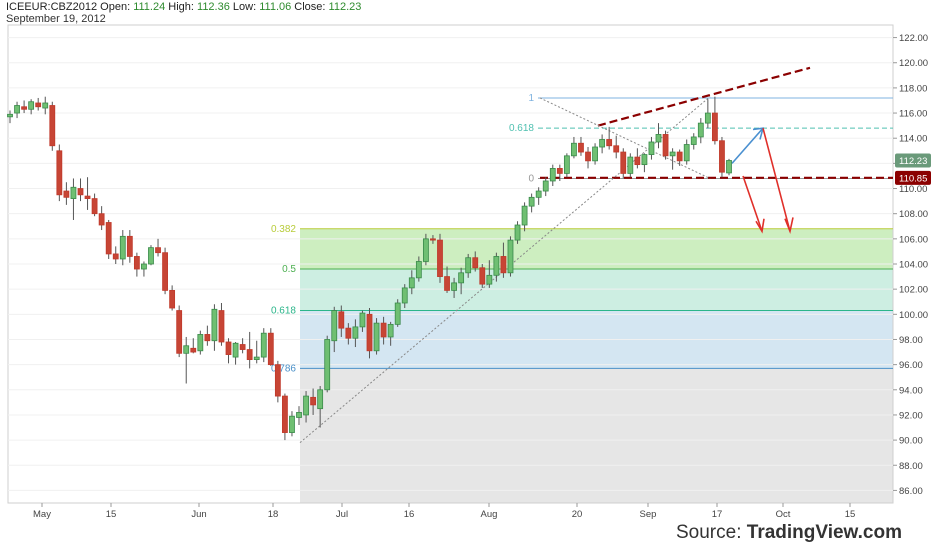 This screenshot has width=932, height=550. What do you see at coordinates (489, 514) in the screenshot?
I see `x-tick-label: Aug` at bounding box center [489, 514].